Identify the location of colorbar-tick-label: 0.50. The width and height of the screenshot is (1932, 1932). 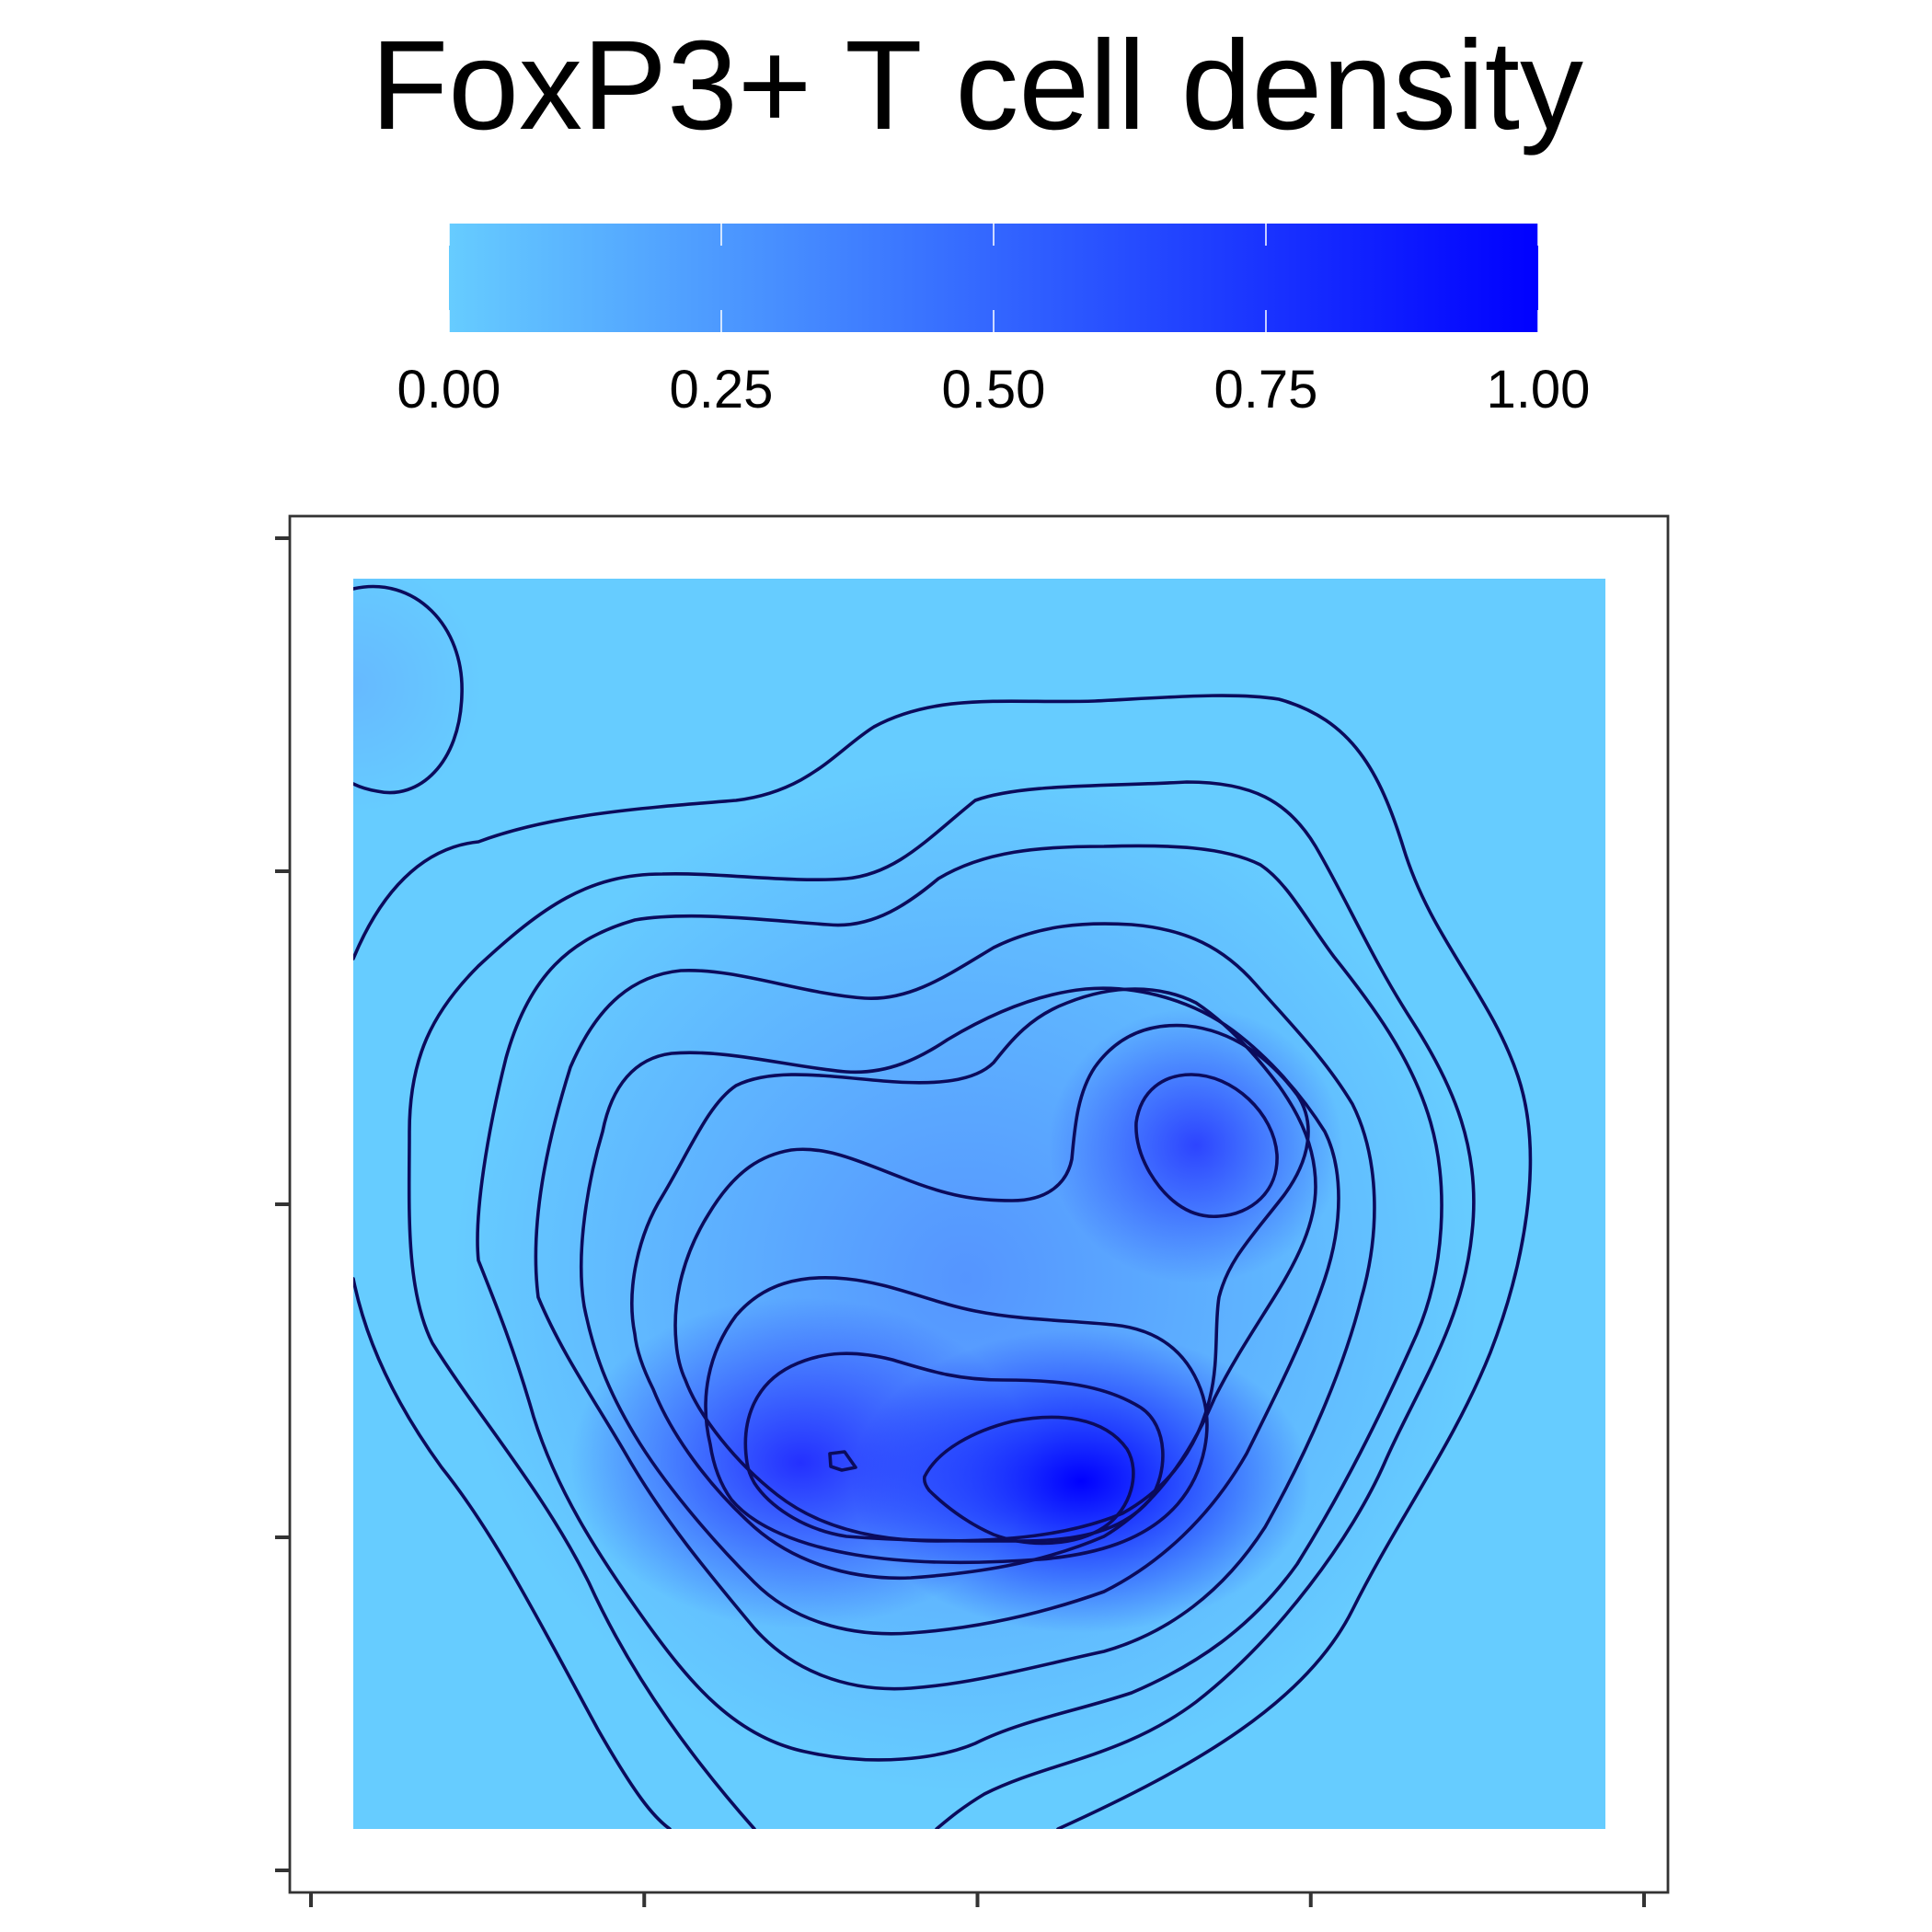
(994, 390).